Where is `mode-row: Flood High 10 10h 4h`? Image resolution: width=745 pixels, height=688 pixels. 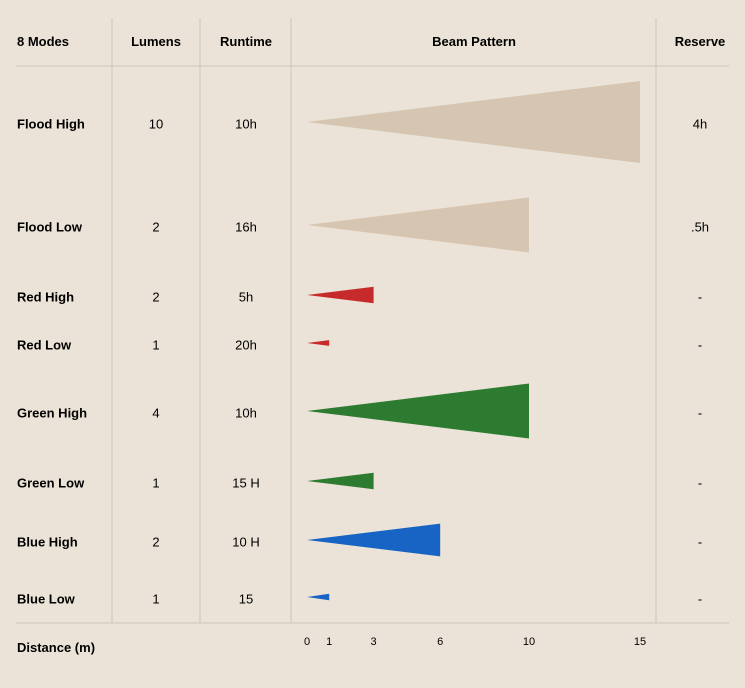
mode-row: Flood High 10 10h 4h is located at coordinates (362, 122).